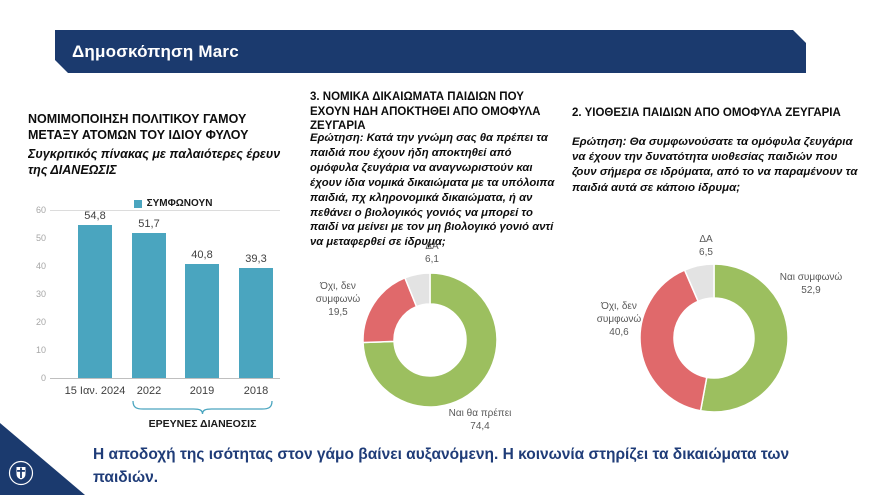 This screenshot has width=880, height=495. I want to click on slice-value: 52,9, so click(811, 290).